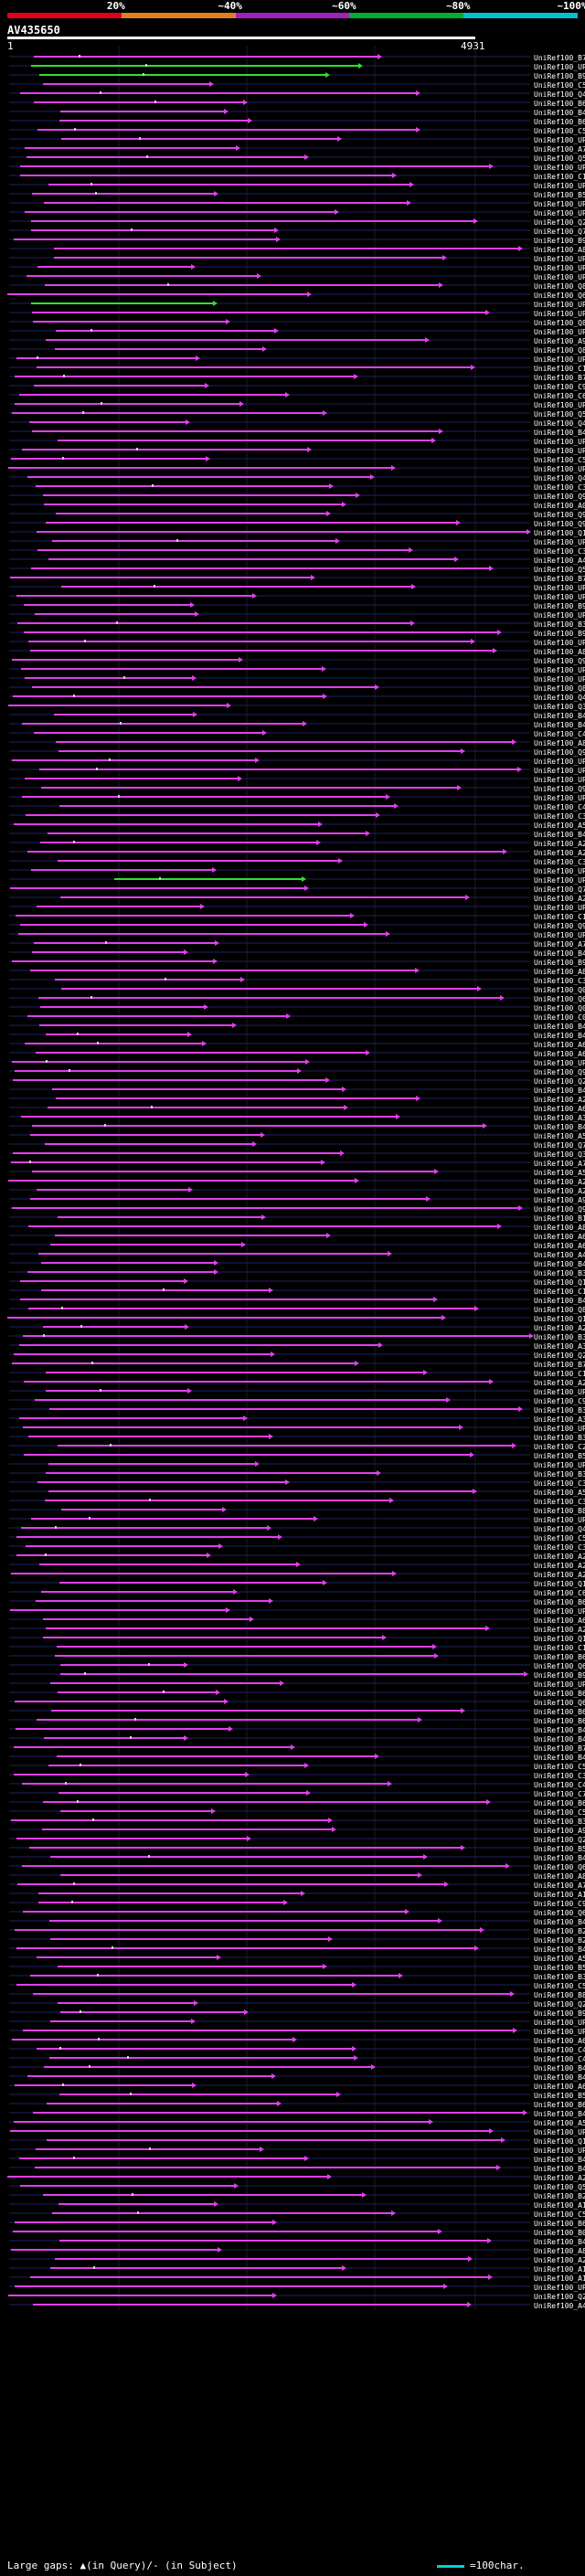 The image size is (585, 2576). Describe the element at coordinates (560, 524) in the screenshot. I see `hit-label: UniRef100_Q9FKM6` at that location.